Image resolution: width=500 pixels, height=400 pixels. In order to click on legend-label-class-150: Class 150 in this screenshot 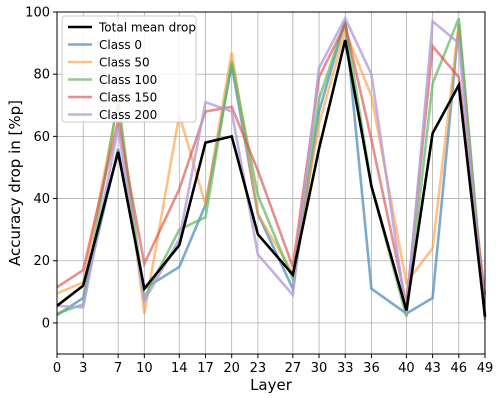, I will do `click(128, 98)`.